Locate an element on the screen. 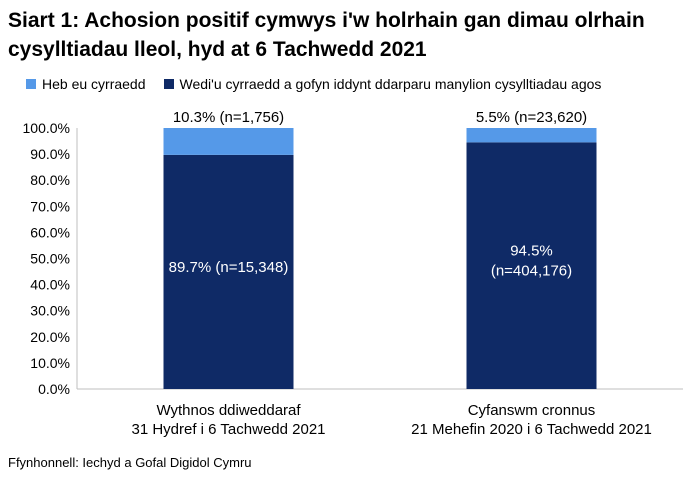 The image size is (693, 481). y-tick-label: 50.0% is located at coordinates (50, 259).